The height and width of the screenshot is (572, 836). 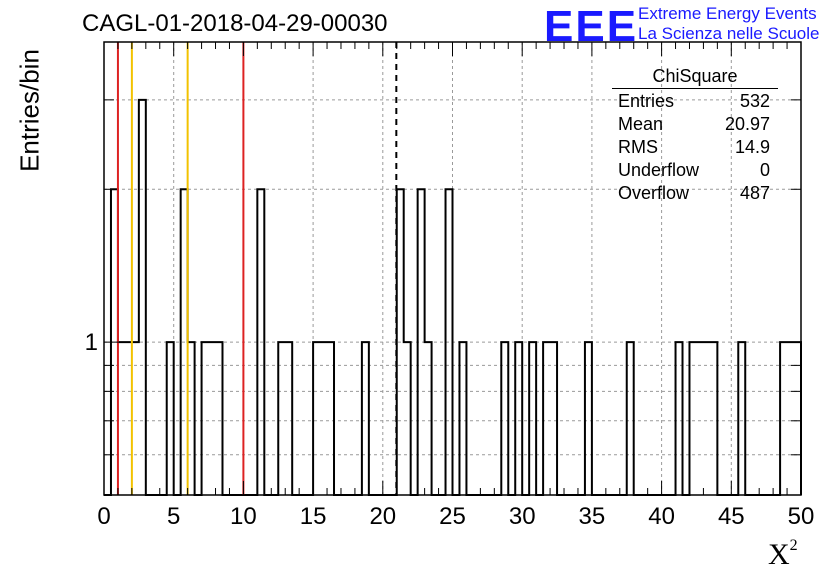 What do you see at coordinates (801, 516) in the screenshot?
I see `x-tick-label: 50` at bounding box center [801, 516].